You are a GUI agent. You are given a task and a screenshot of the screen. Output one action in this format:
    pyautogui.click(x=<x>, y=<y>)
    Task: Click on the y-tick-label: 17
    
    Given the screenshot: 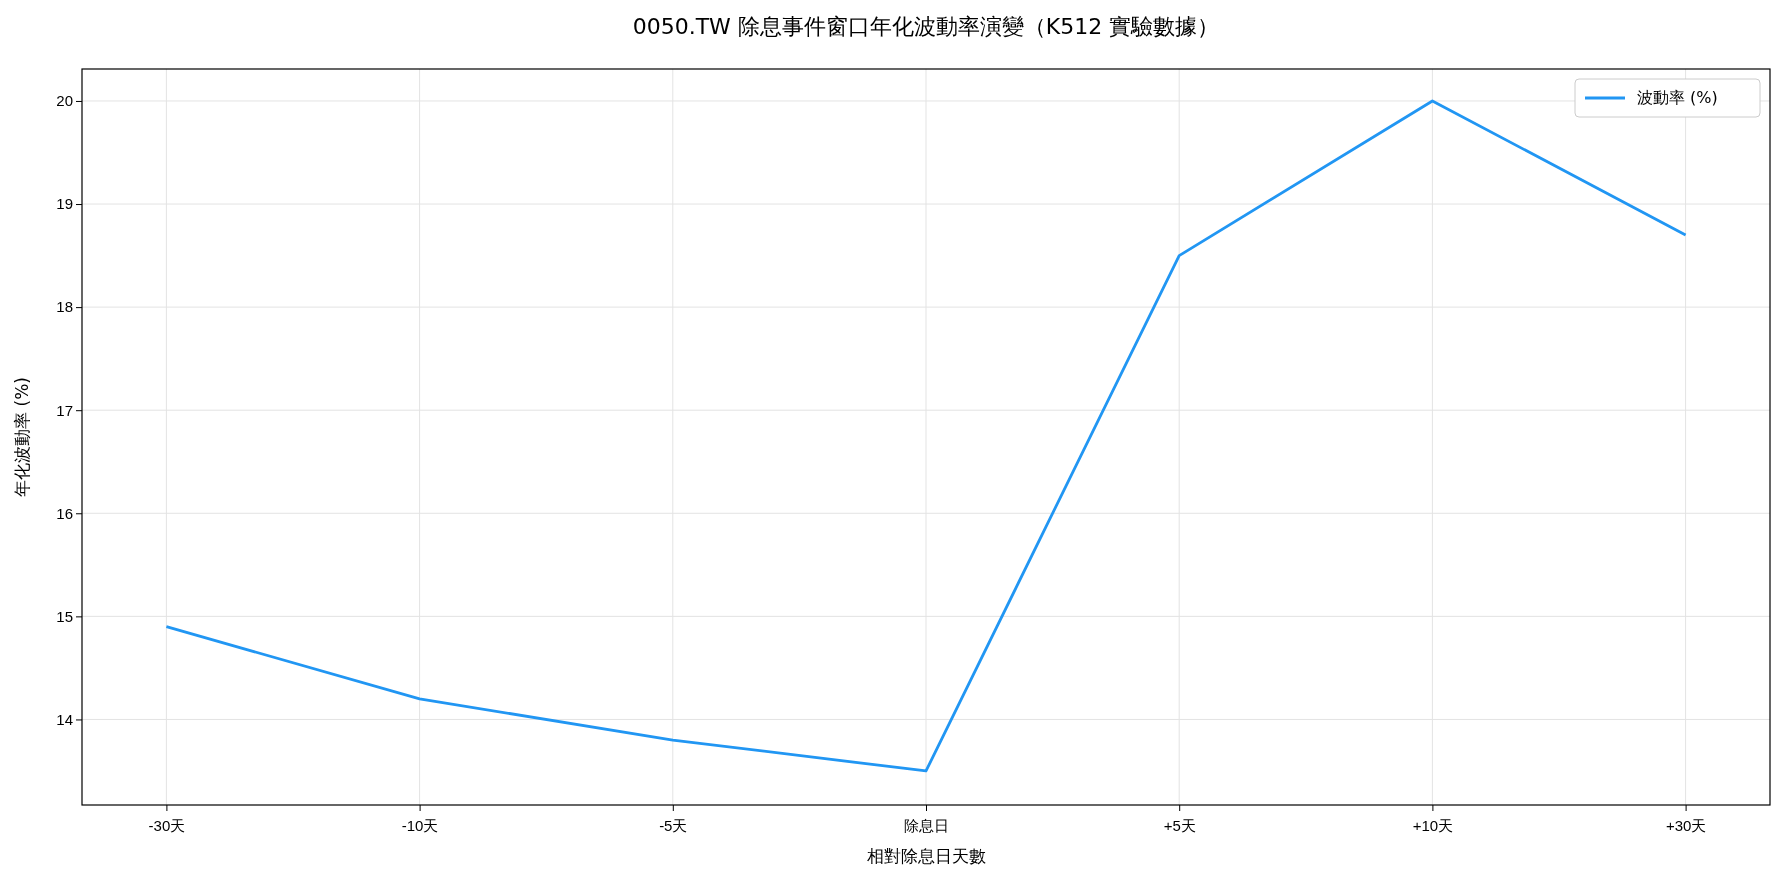 What is the action you would take?
    pyautogui.click(x=64, y=410)
    